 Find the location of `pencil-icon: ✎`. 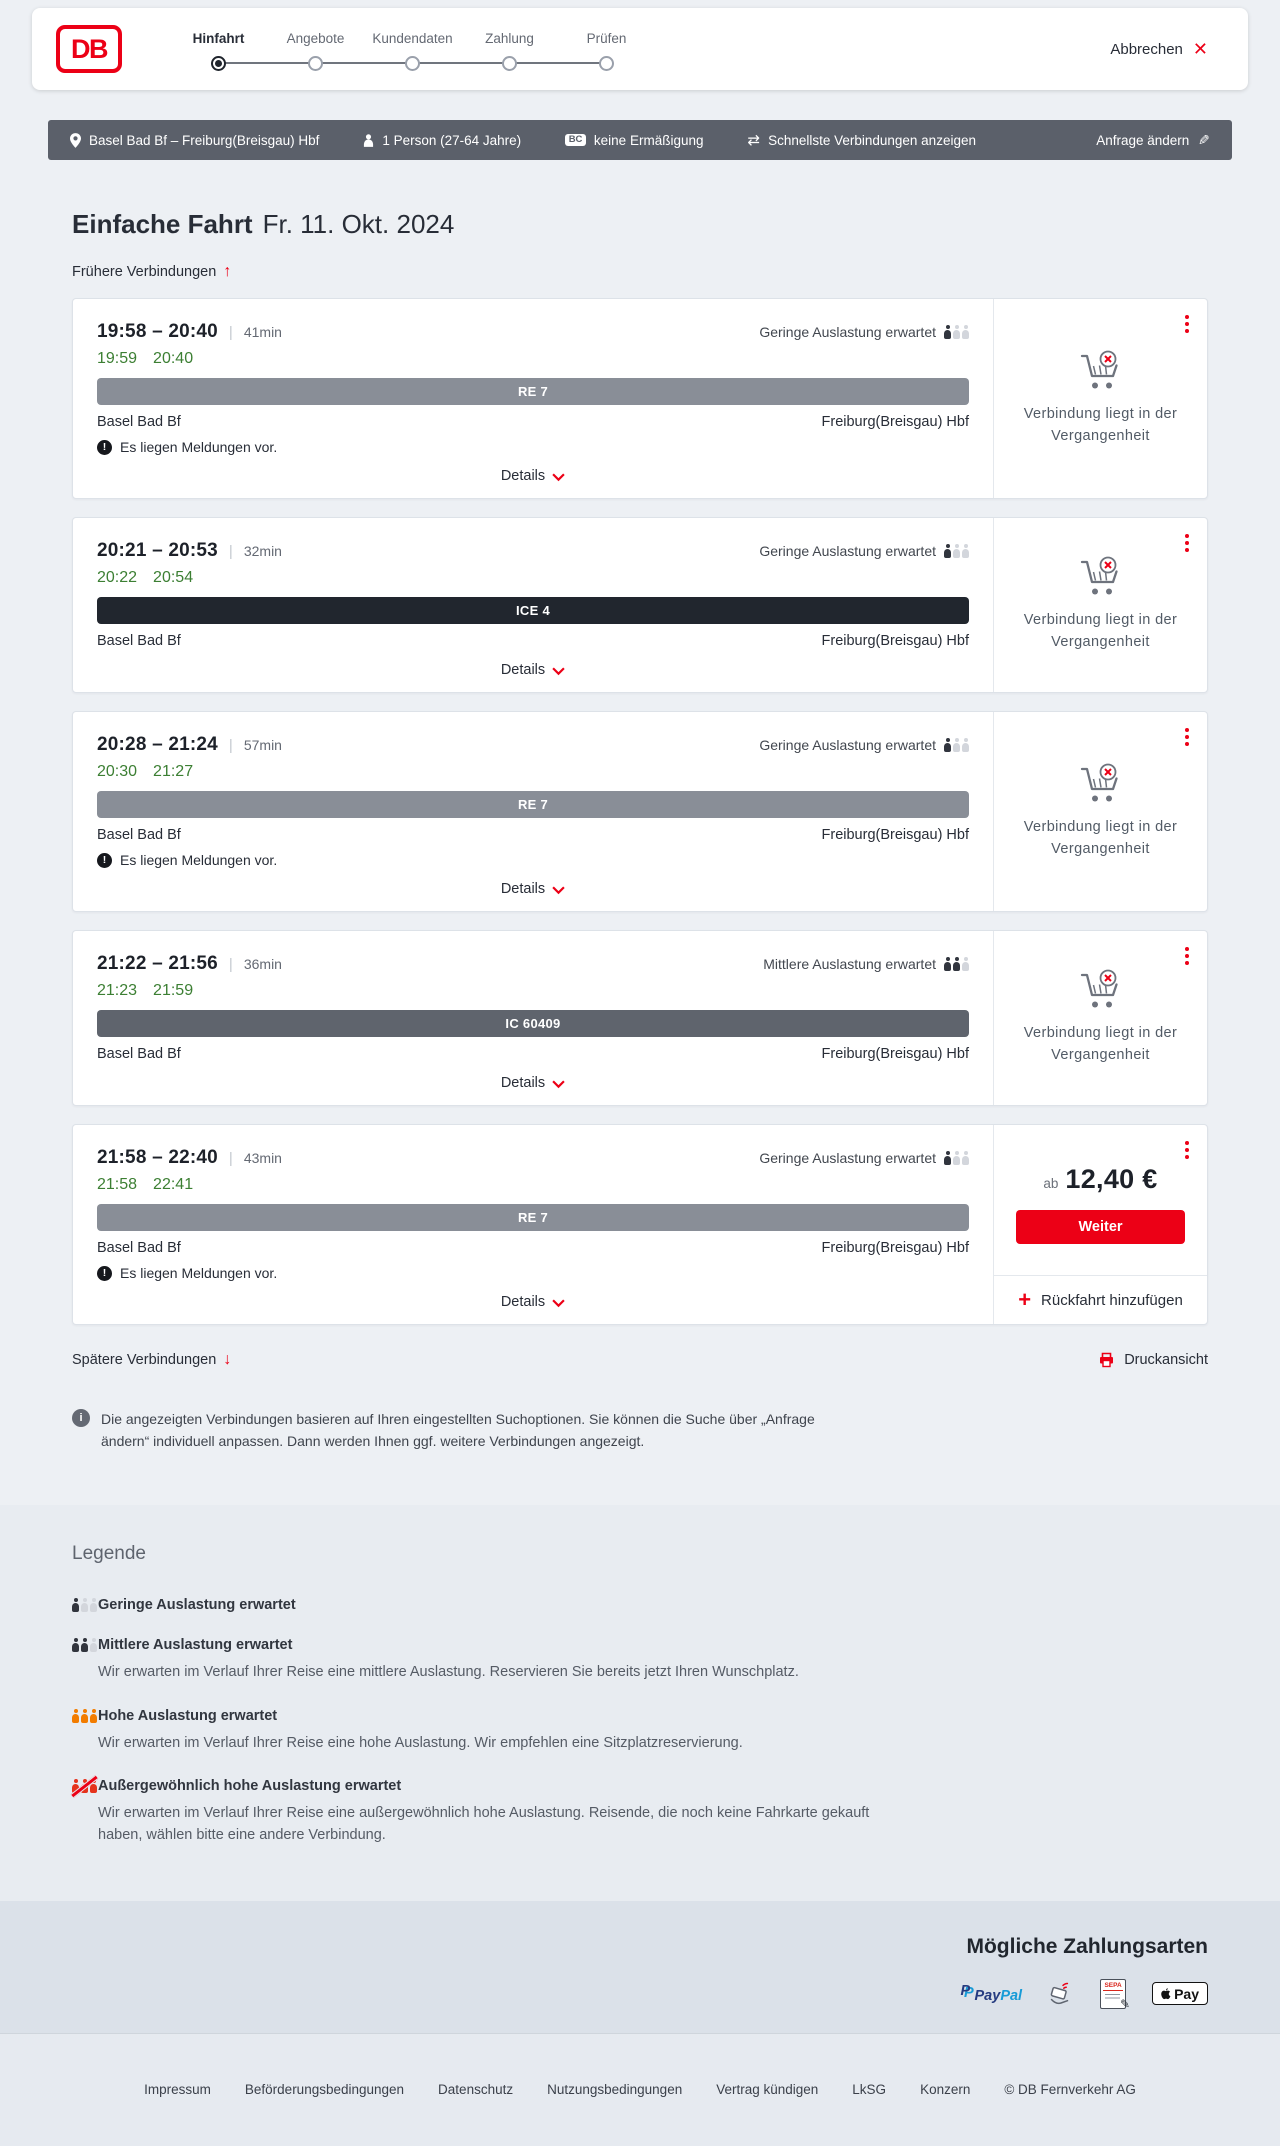

pencil-icon: ✎ is located at coordinates (1204, 139).